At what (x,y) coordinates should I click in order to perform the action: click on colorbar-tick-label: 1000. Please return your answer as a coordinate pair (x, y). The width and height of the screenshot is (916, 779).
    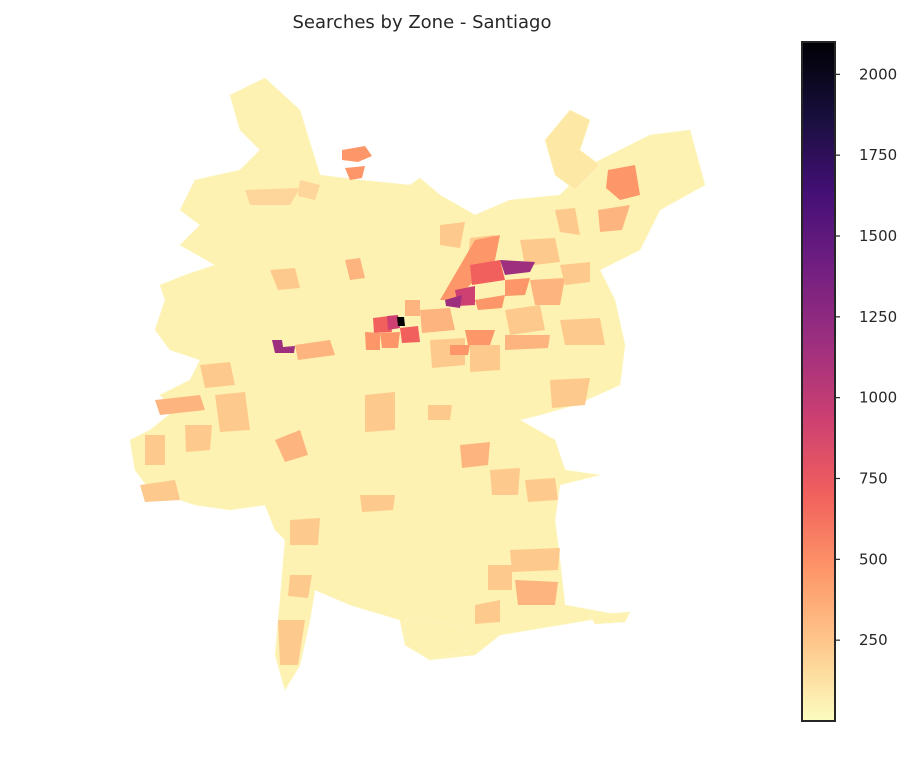
    Looking at the image, I should click on (878, 398).